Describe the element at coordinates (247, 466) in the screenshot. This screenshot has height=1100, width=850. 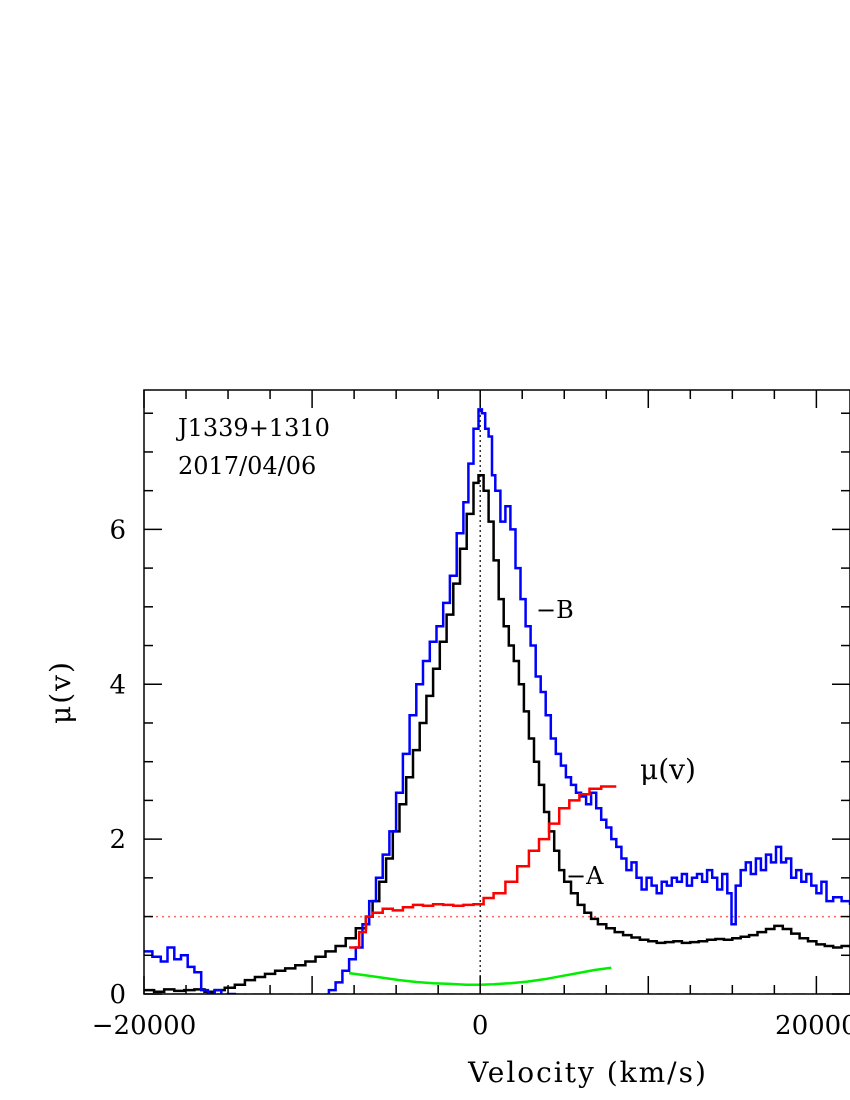
I see `date-annotation: 2017/04/06` at that location.